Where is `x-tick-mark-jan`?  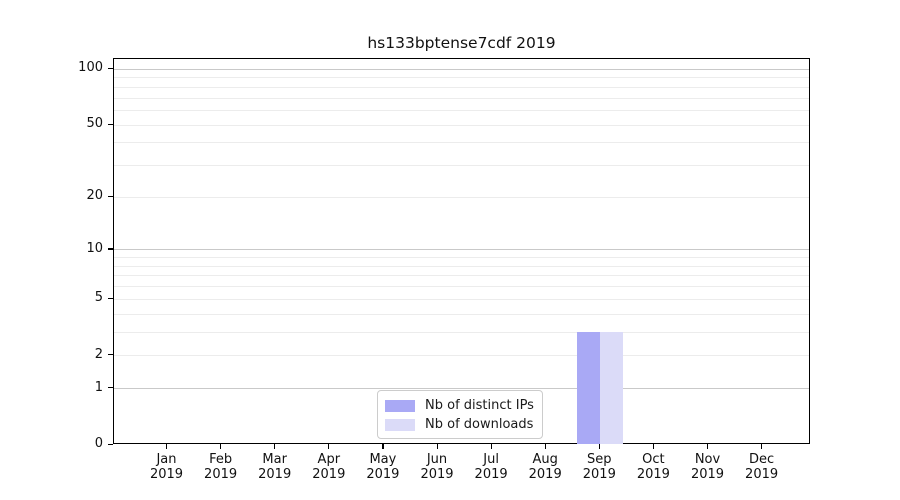
x-tick-mark-jan is located at coordinates (167, 446).